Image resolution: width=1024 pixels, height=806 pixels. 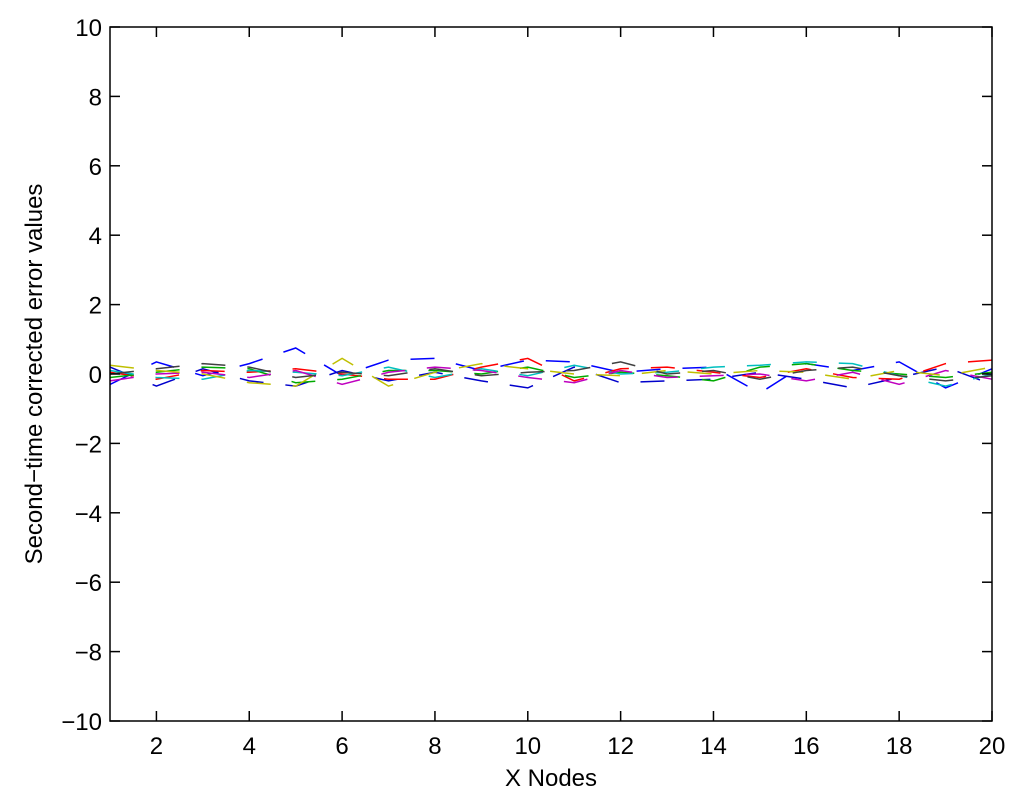 What do you see at coordinates (806, 746) in the screenshot?
I see `x-tick-label: 16` at bounding box center [806, 746].